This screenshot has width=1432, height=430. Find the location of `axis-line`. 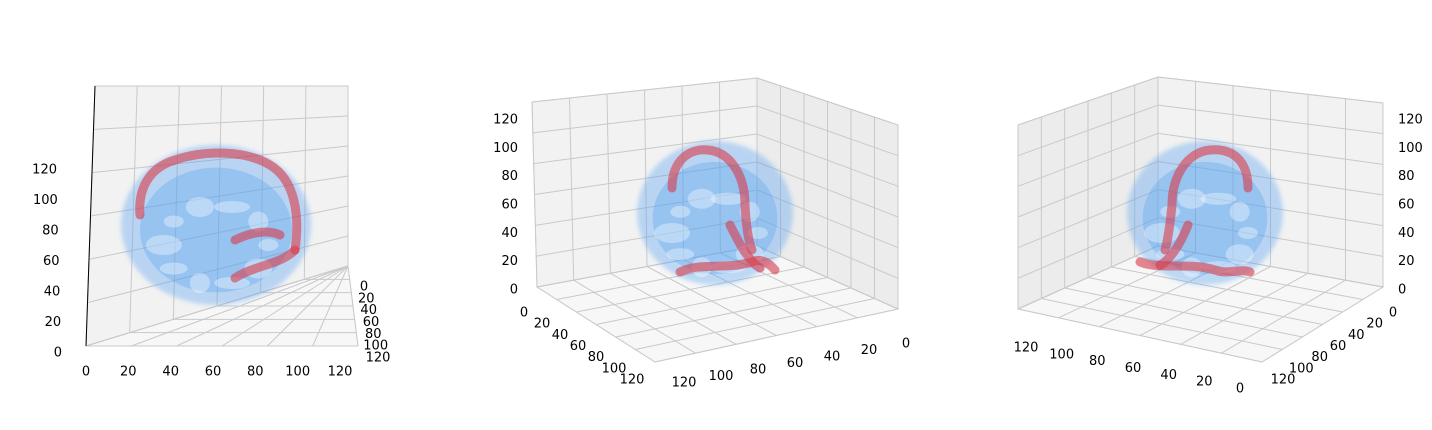

axis-line is located at coordinates (90, 216).